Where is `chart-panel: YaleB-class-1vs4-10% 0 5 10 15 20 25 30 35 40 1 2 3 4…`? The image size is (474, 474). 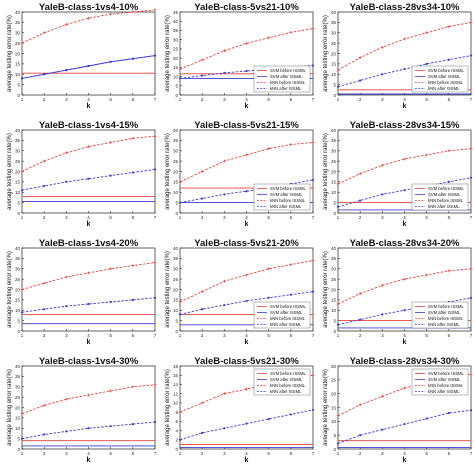
chart-panel: YaleB-class-1vs4-10% 0 5 10 15 20 25 30 35 40 1 2 3 4… is located at coordinates (82, 56).